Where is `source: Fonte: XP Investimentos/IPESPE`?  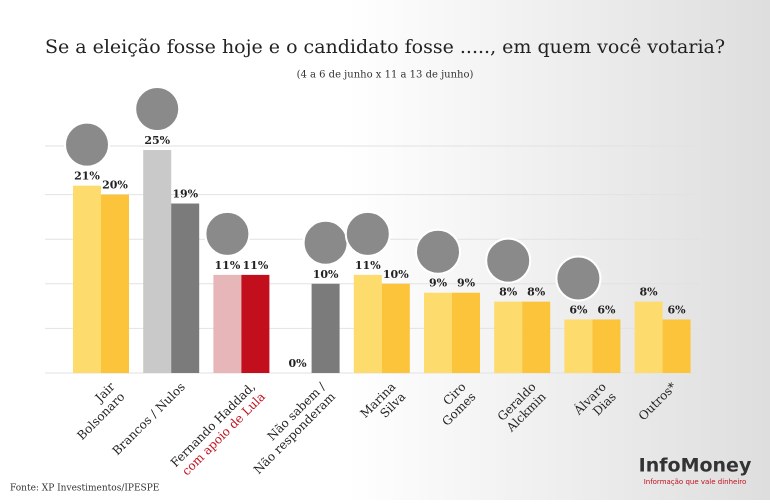
source: Fonte: XP Investimentos/IPESPE is located at coordinates (84, 489).